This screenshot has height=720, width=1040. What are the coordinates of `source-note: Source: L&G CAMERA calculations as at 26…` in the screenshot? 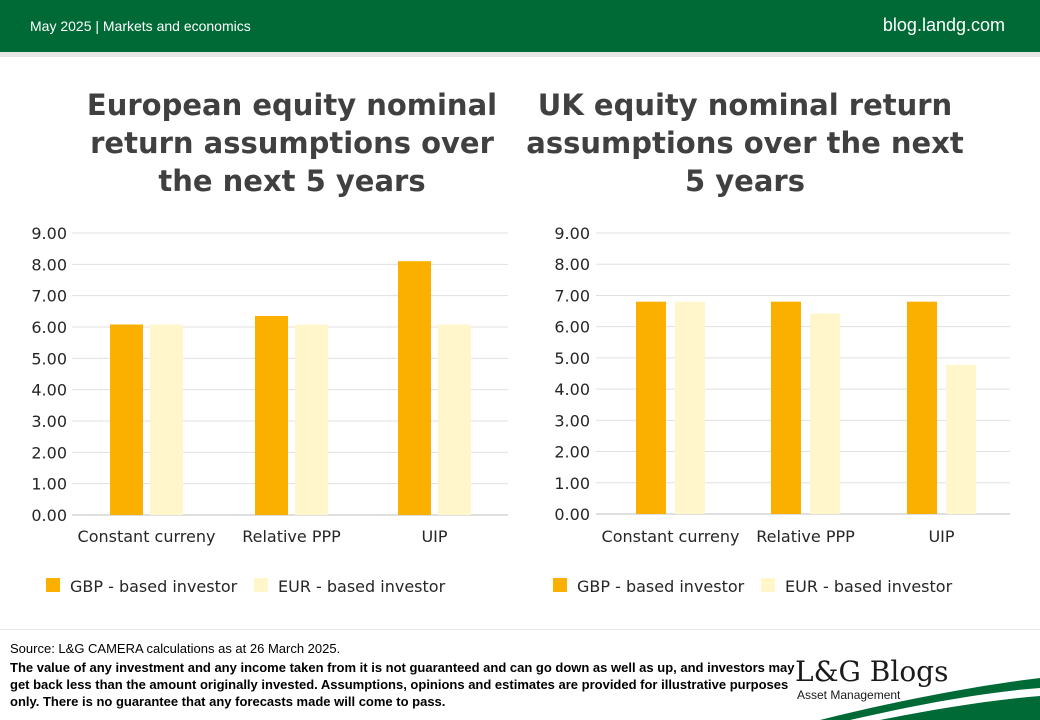 It's located at (175, 648).